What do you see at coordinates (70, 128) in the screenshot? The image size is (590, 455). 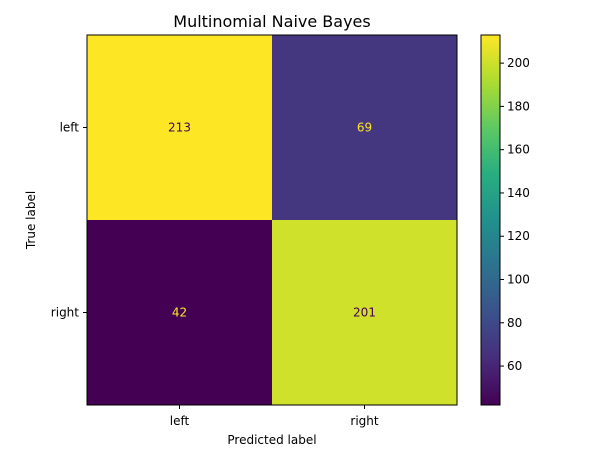 I see `y-tick-label: left` at bounding box center [70, 128].